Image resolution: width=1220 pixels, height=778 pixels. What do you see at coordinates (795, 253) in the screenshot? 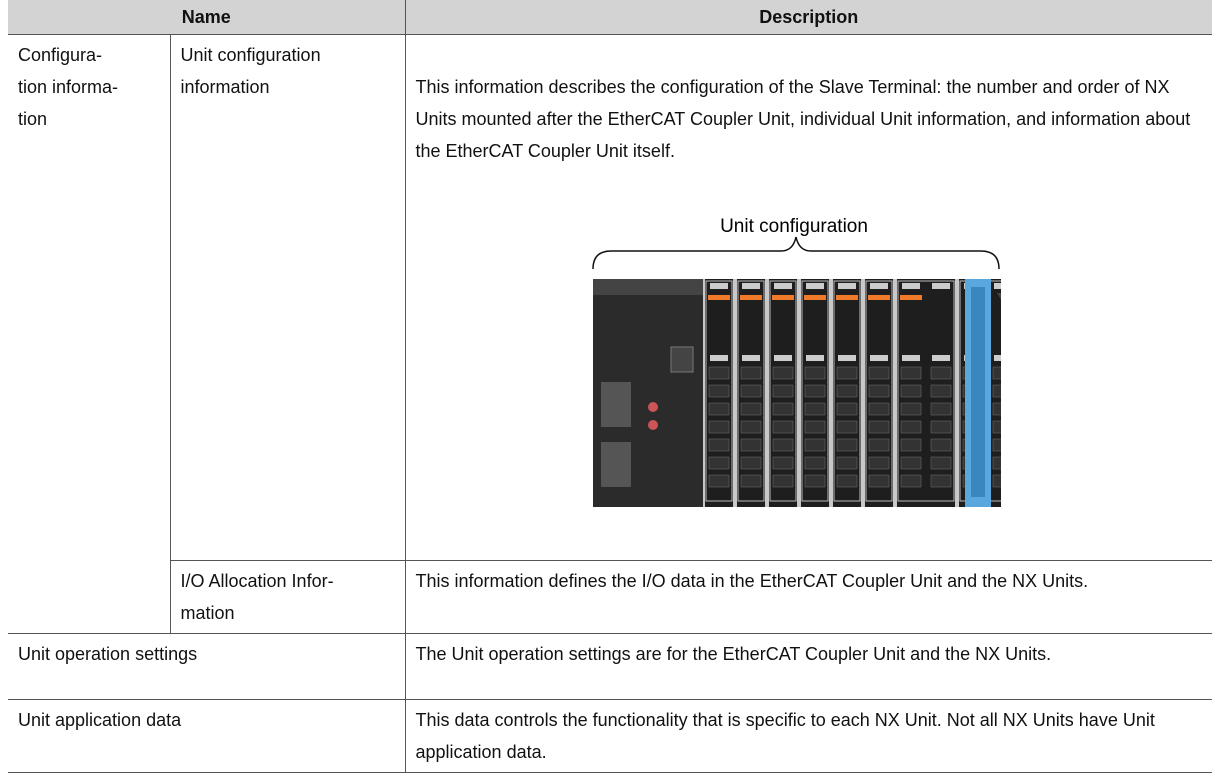
I see `brace` at bounding box center [795, 253].